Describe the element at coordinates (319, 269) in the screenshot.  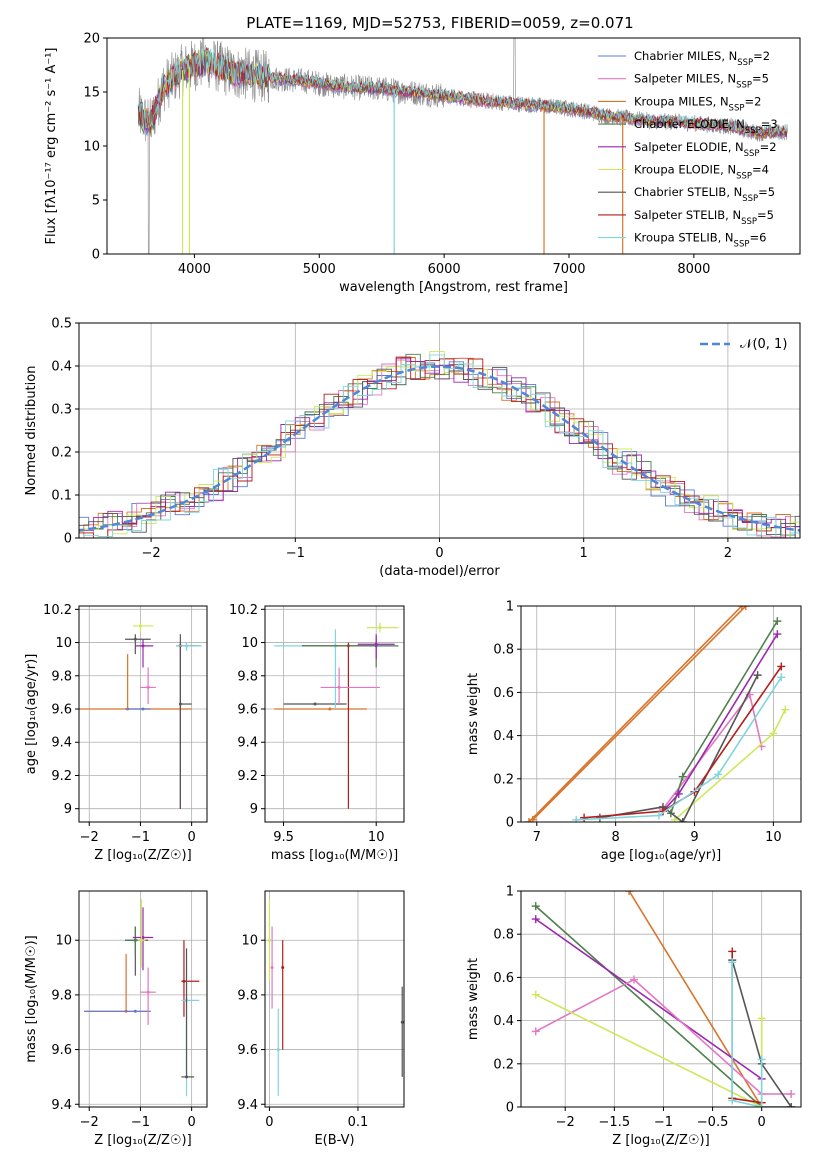
I see `x-tick-label: 5000` at that location.